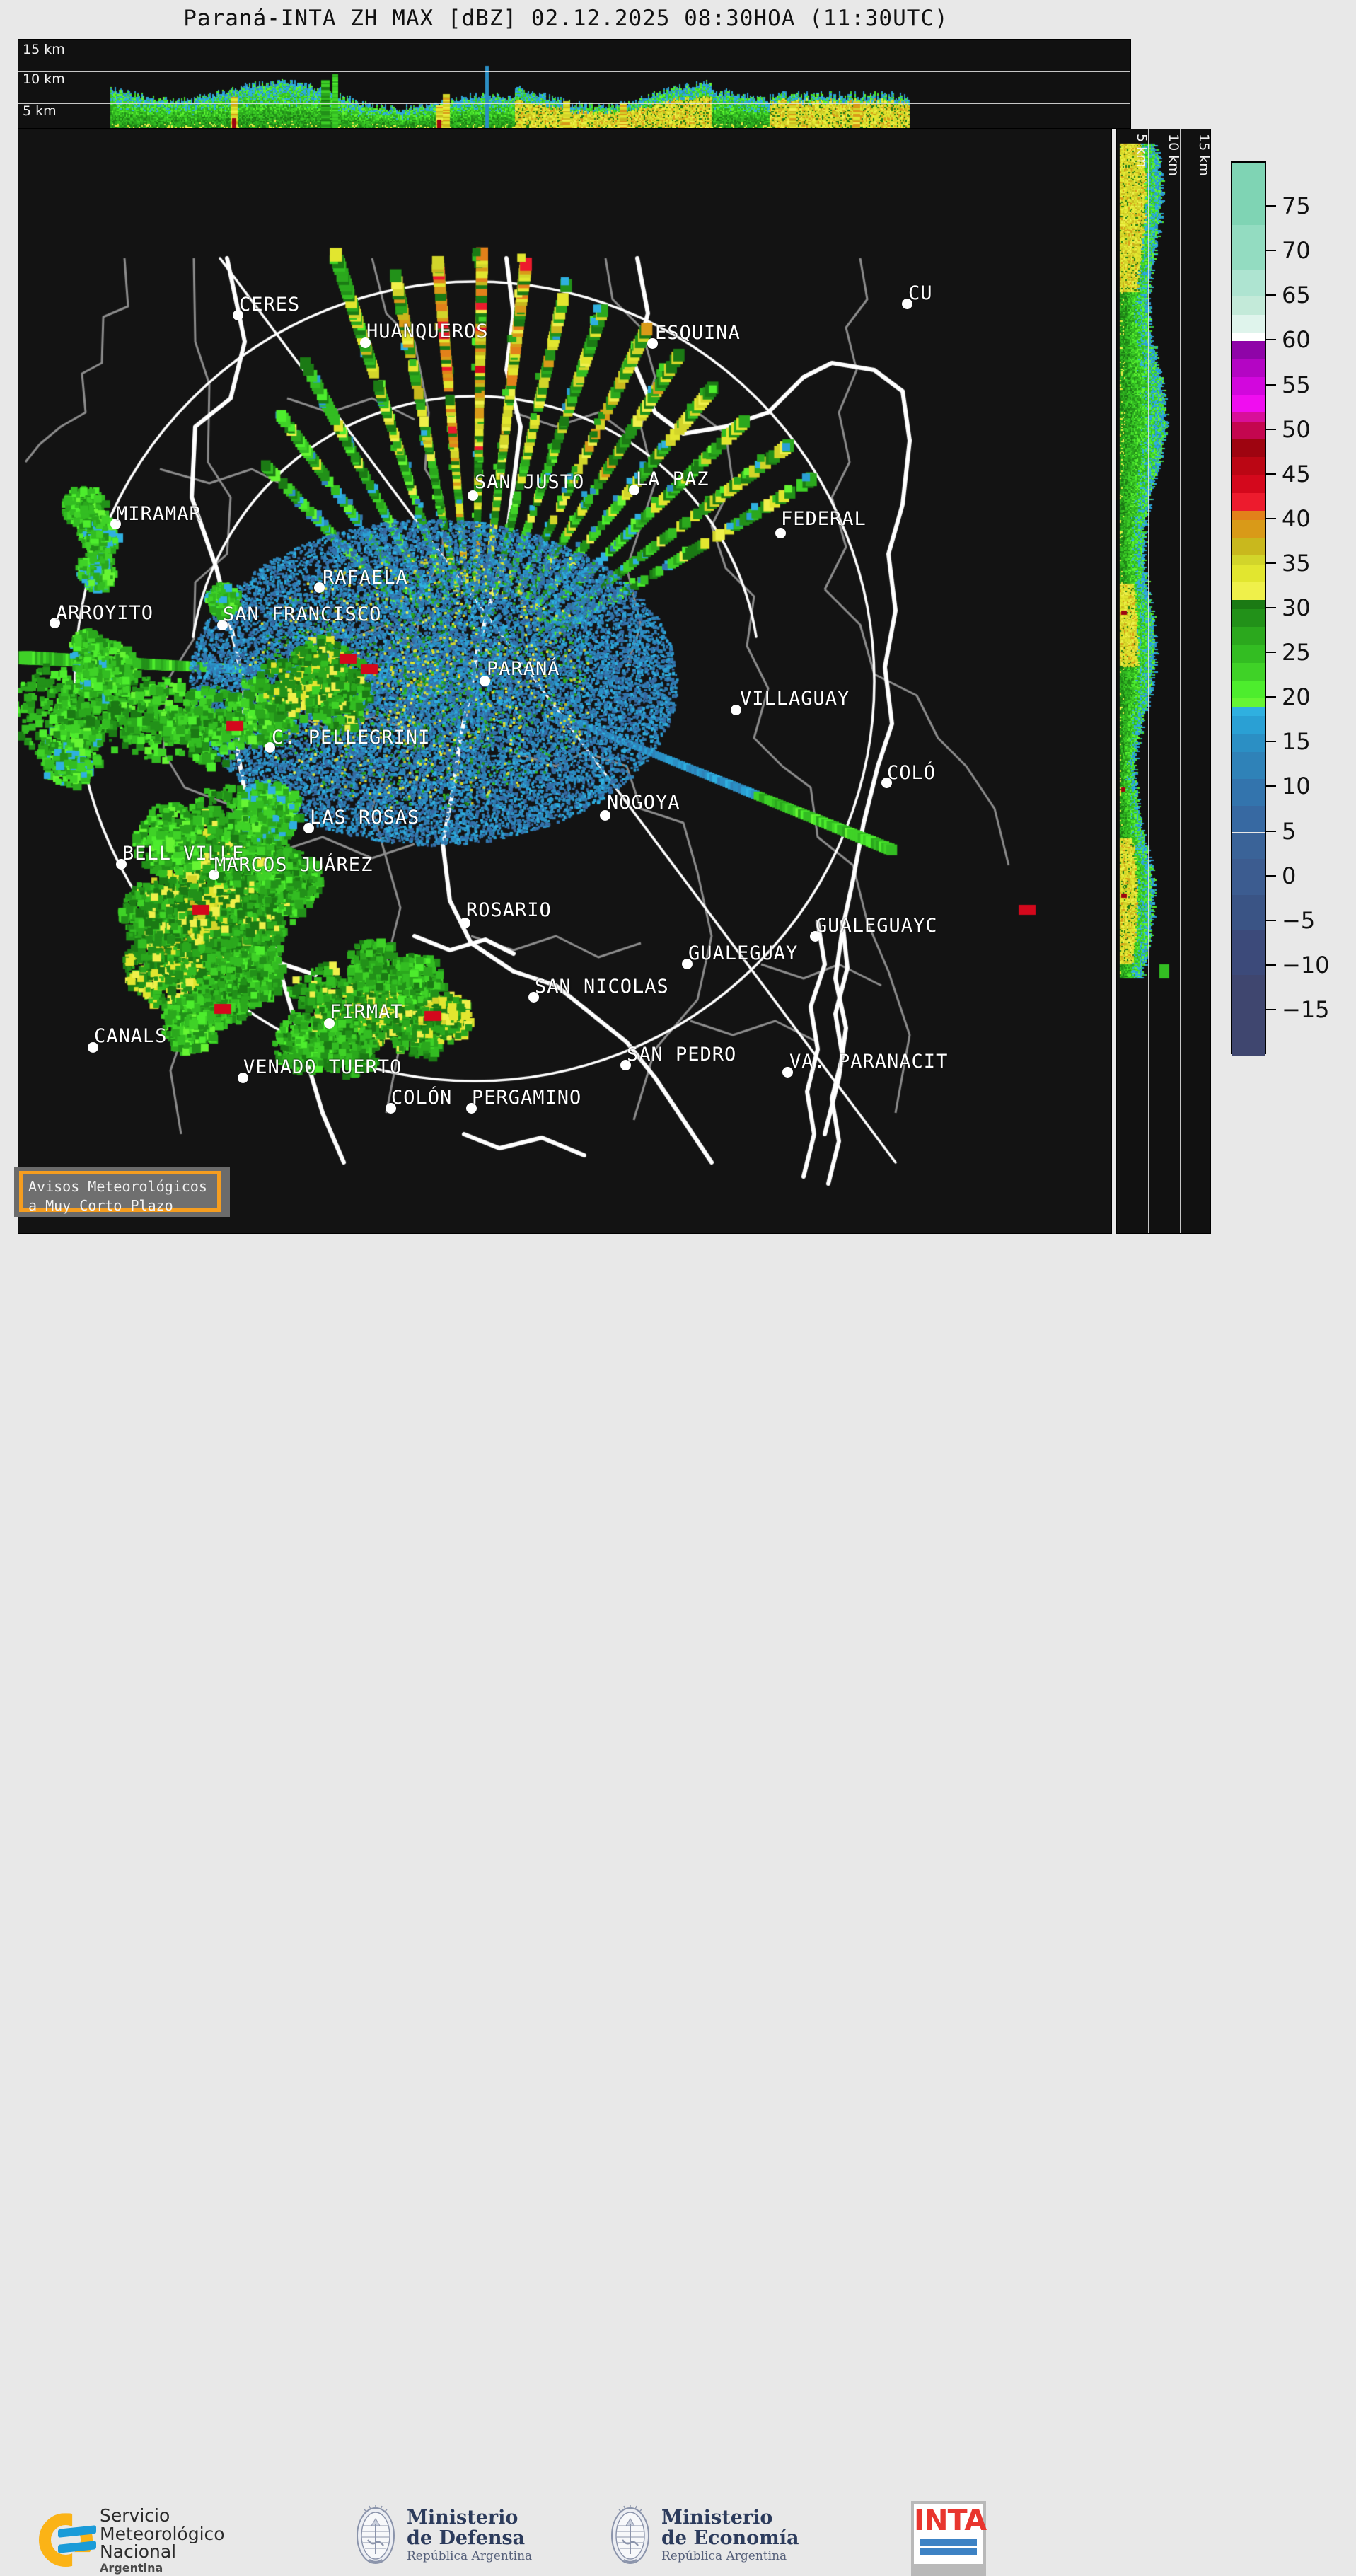 The width and height of the screenshot is (1356, 2576). Describe the element at coordinates (1296, 786) in the screenshot. I see `colorbar-tick-label: 10` at that location.